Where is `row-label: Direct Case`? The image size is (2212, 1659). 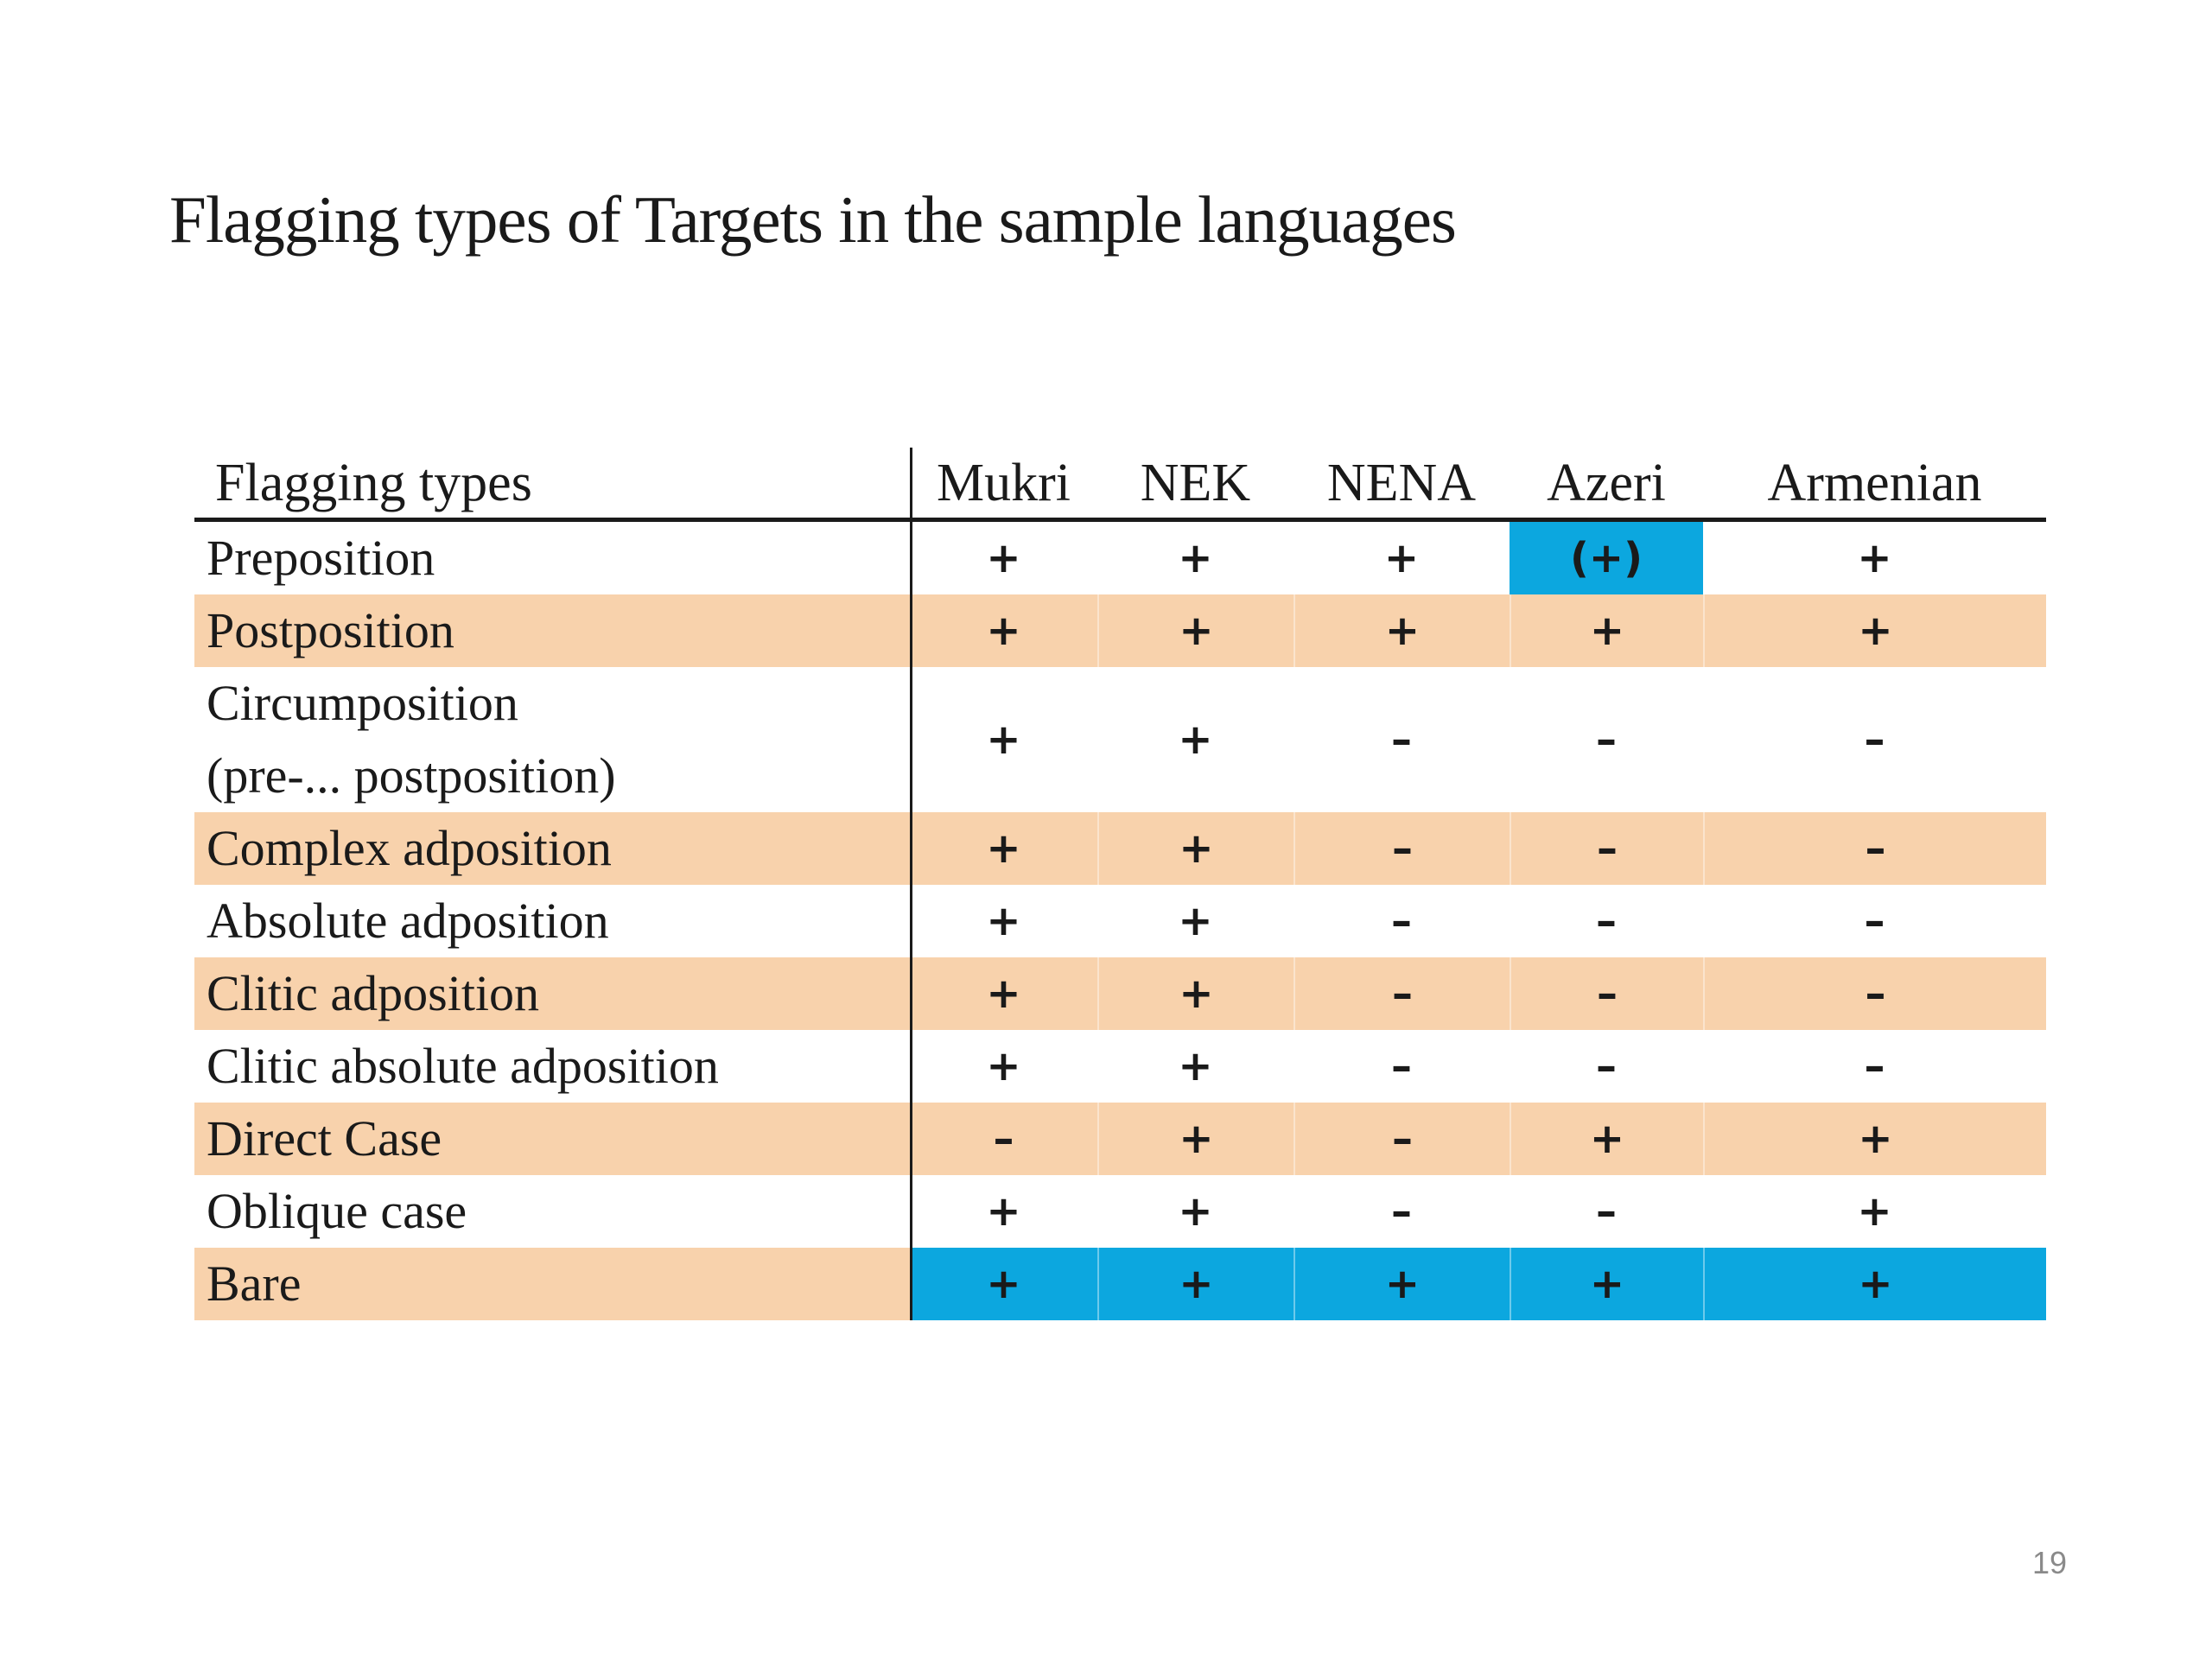
row-label: Direct Case is located at coordinates (552, 1139).